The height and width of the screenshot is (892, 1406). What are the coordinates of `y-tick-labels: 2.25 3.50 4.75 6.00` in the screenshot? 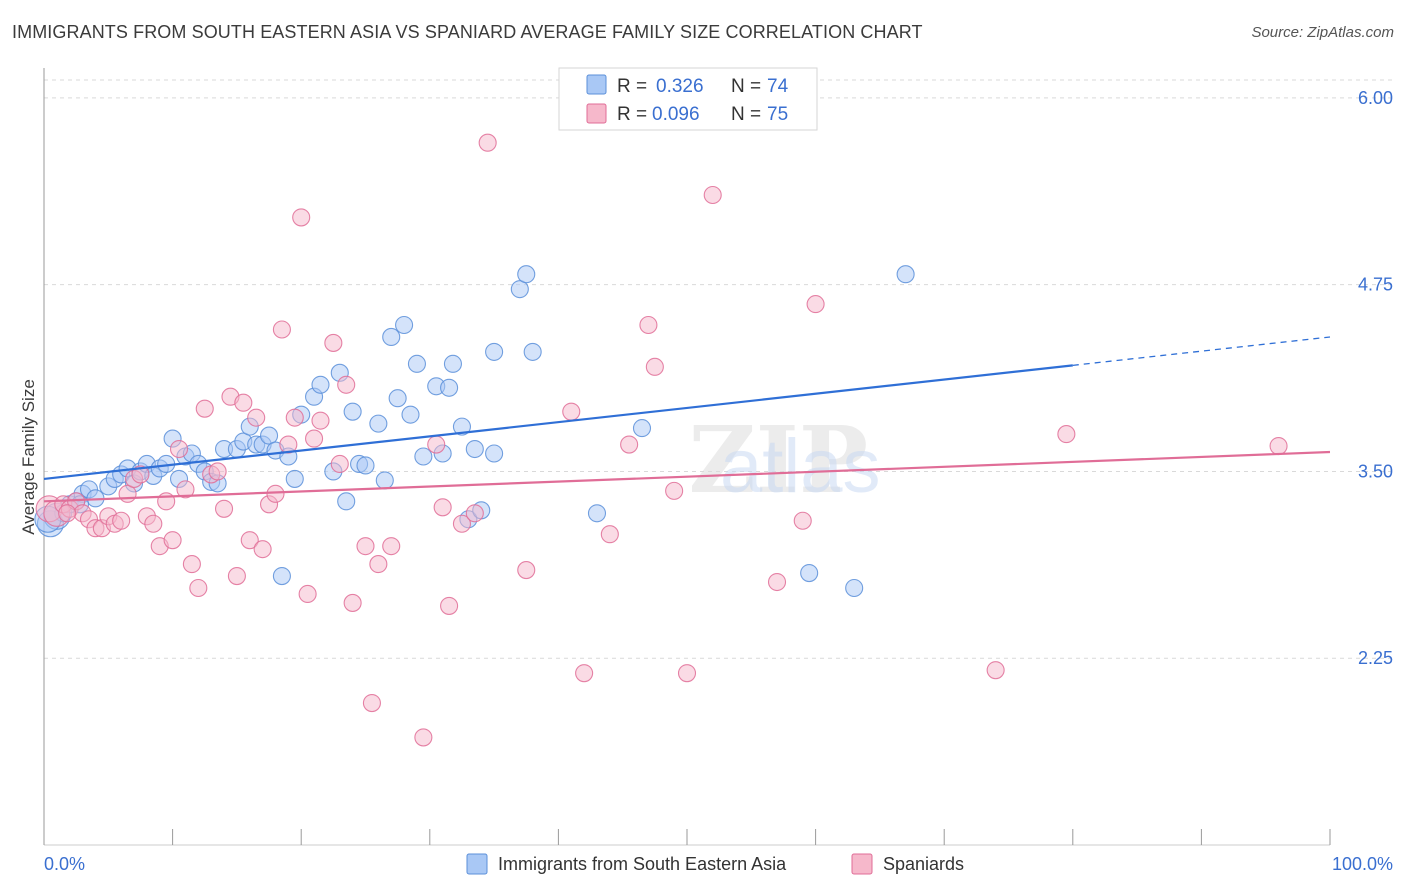 It's located at (1375, 378).